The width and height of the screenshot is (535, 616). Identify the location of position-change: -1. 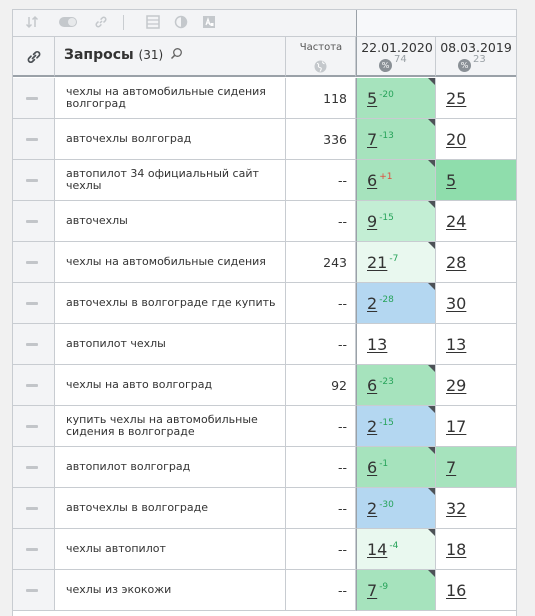
(384, 464).